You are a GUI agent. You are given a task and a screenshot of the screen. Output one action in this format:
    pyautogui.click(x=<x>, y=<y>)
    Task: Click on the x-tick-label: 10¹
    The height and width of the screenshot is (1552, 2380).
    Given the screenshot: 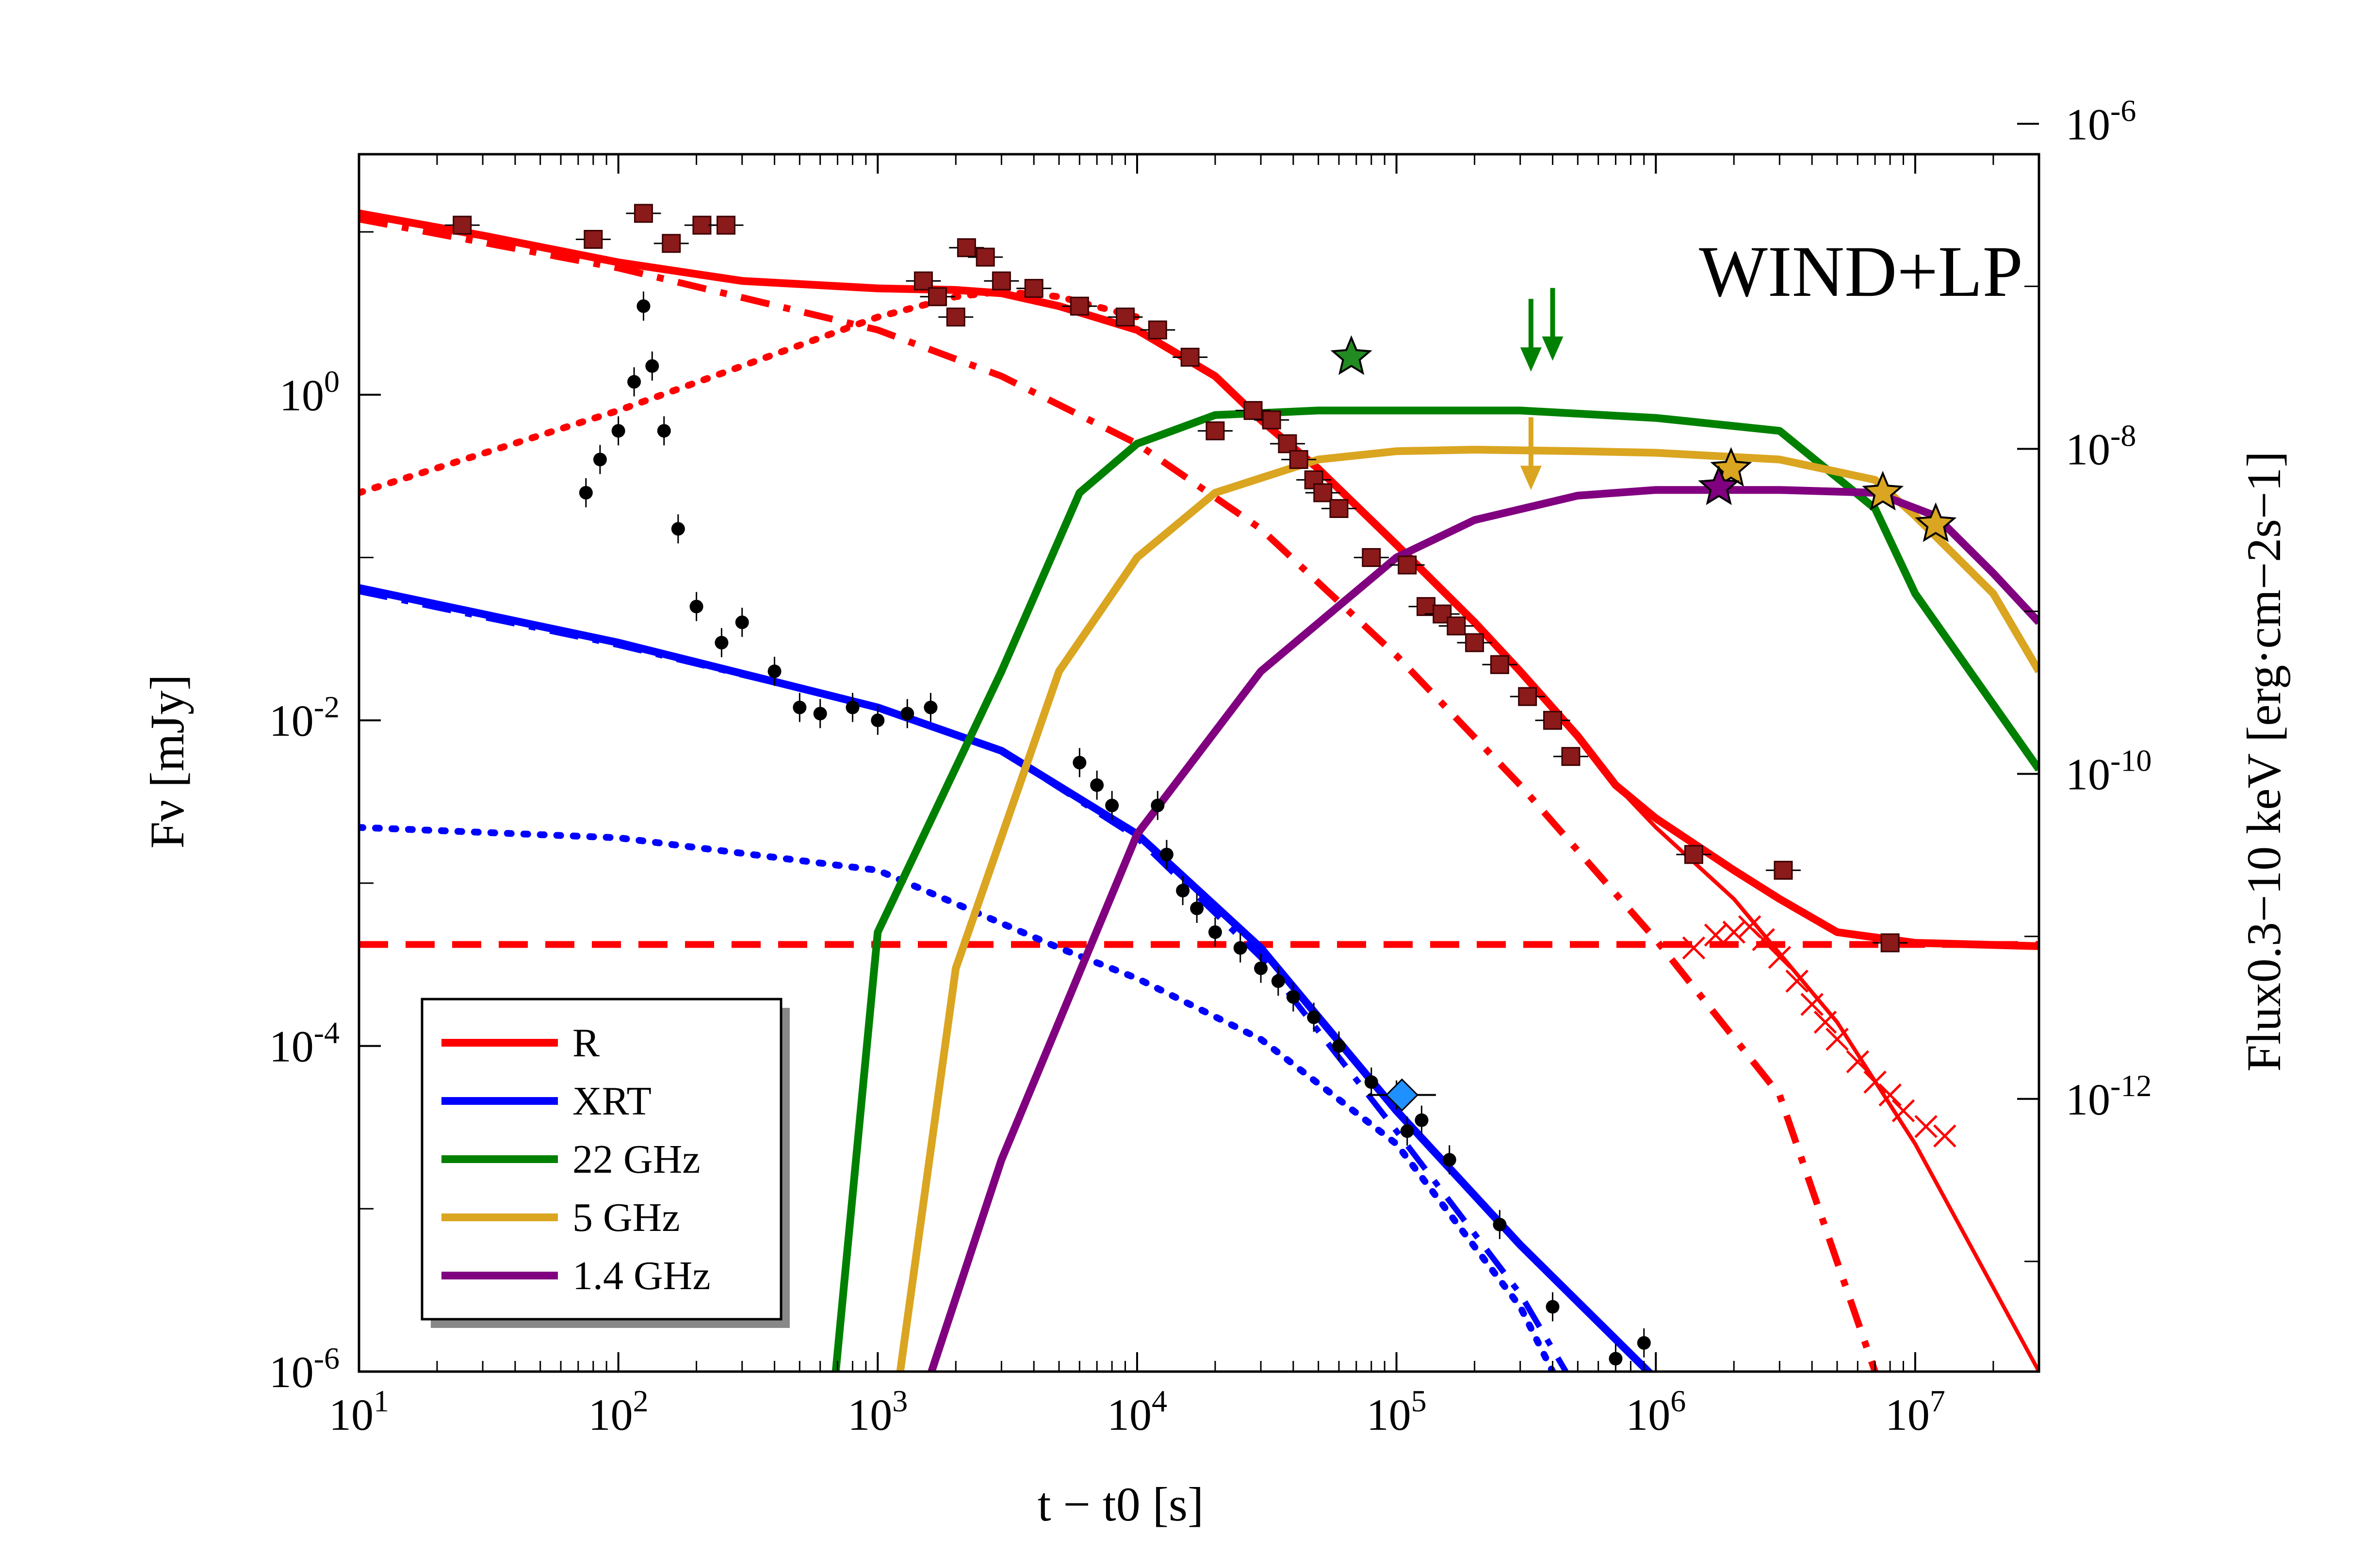 What is the action you would take?
    pyautogui.click(x=359, y=1411)
    